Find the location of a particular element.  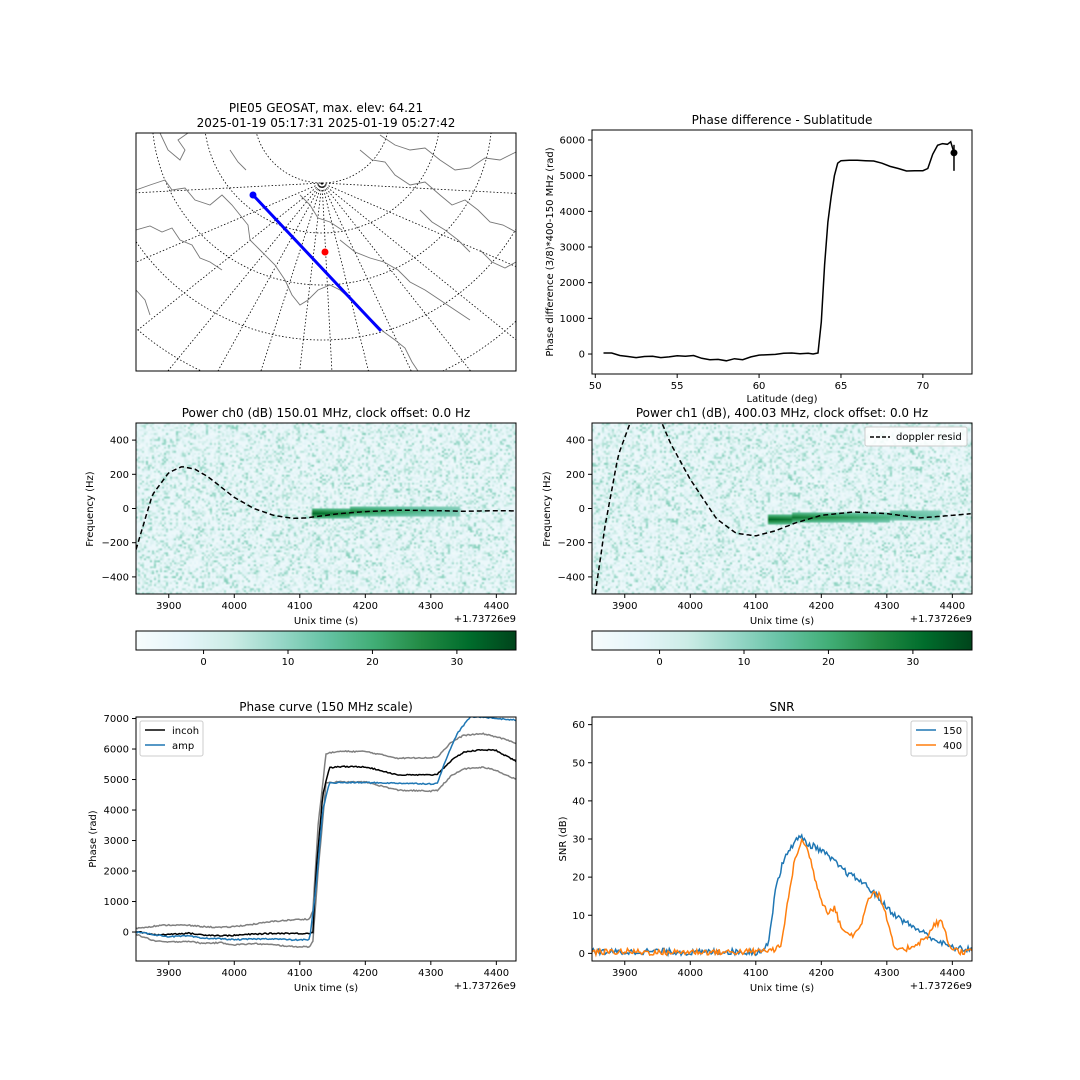

phase-curve-offset-label: +1.73726e9 is located at coordinates (485, 986).